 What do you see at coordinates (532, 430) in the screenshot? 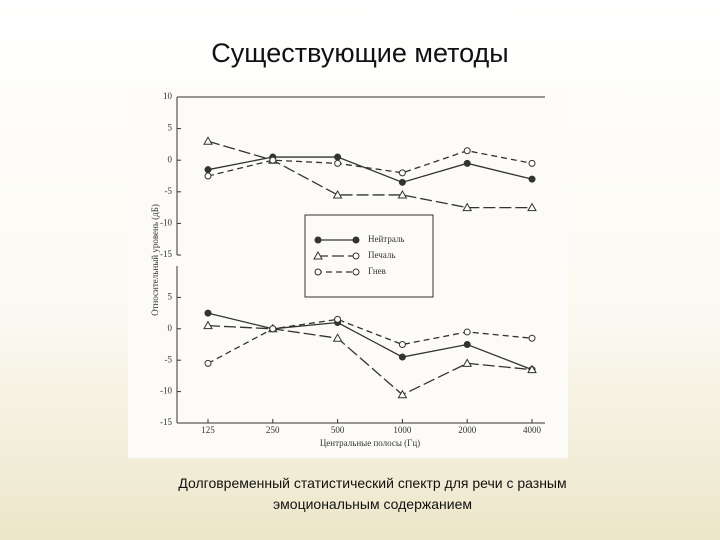
I see `x-tick-label: 4000` at bounding box center [532, 430].